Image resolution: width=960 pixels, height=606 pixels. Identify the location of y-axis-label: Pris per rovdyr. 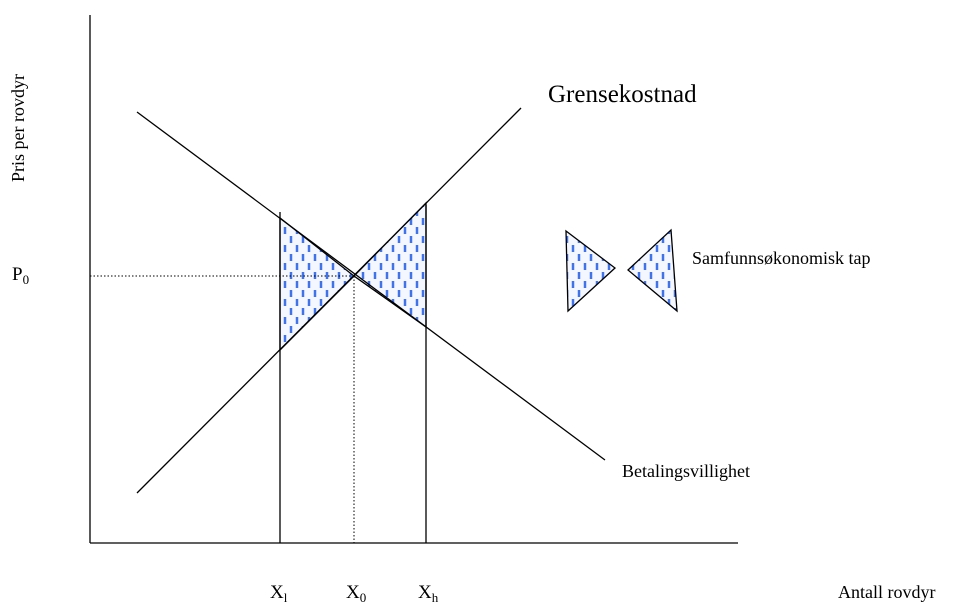
(18, 128).